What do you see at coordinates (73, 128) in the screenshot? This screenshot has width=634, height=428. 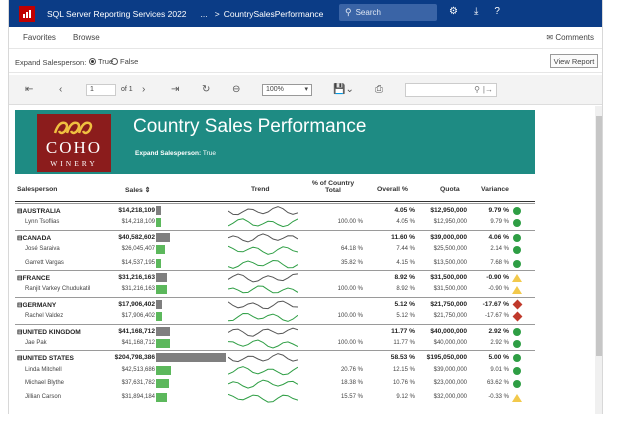 I see `coho-logo-mark` at bounding box center [73, 128].